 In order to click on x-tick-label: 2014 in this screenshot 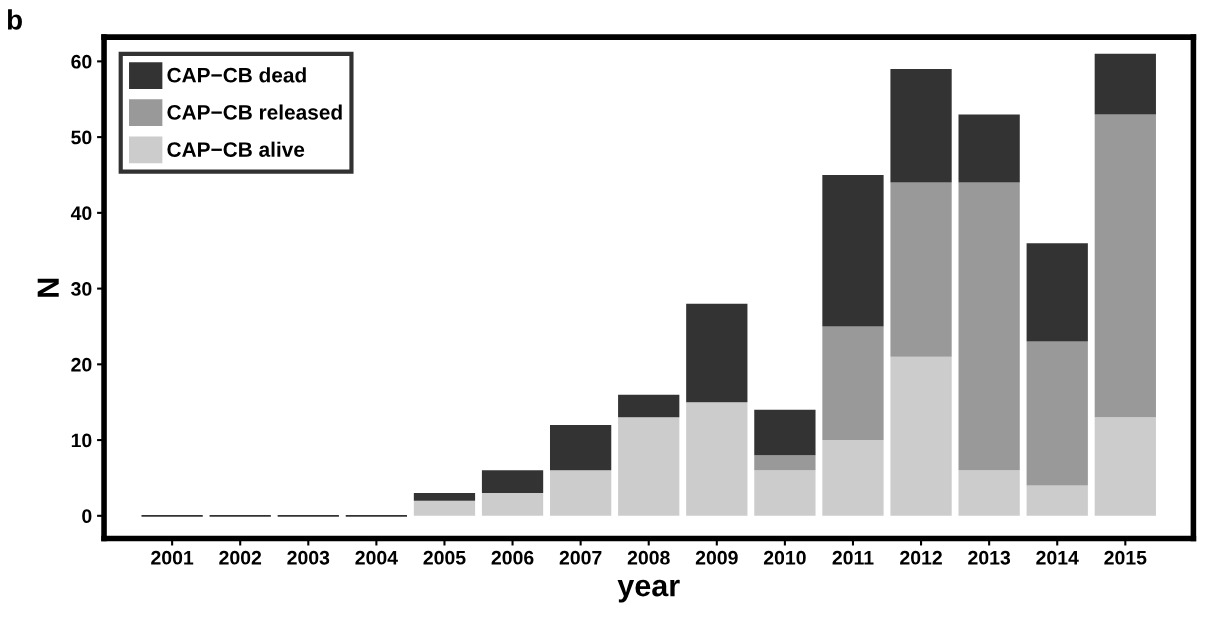, I will do `click(1057, 557)`.